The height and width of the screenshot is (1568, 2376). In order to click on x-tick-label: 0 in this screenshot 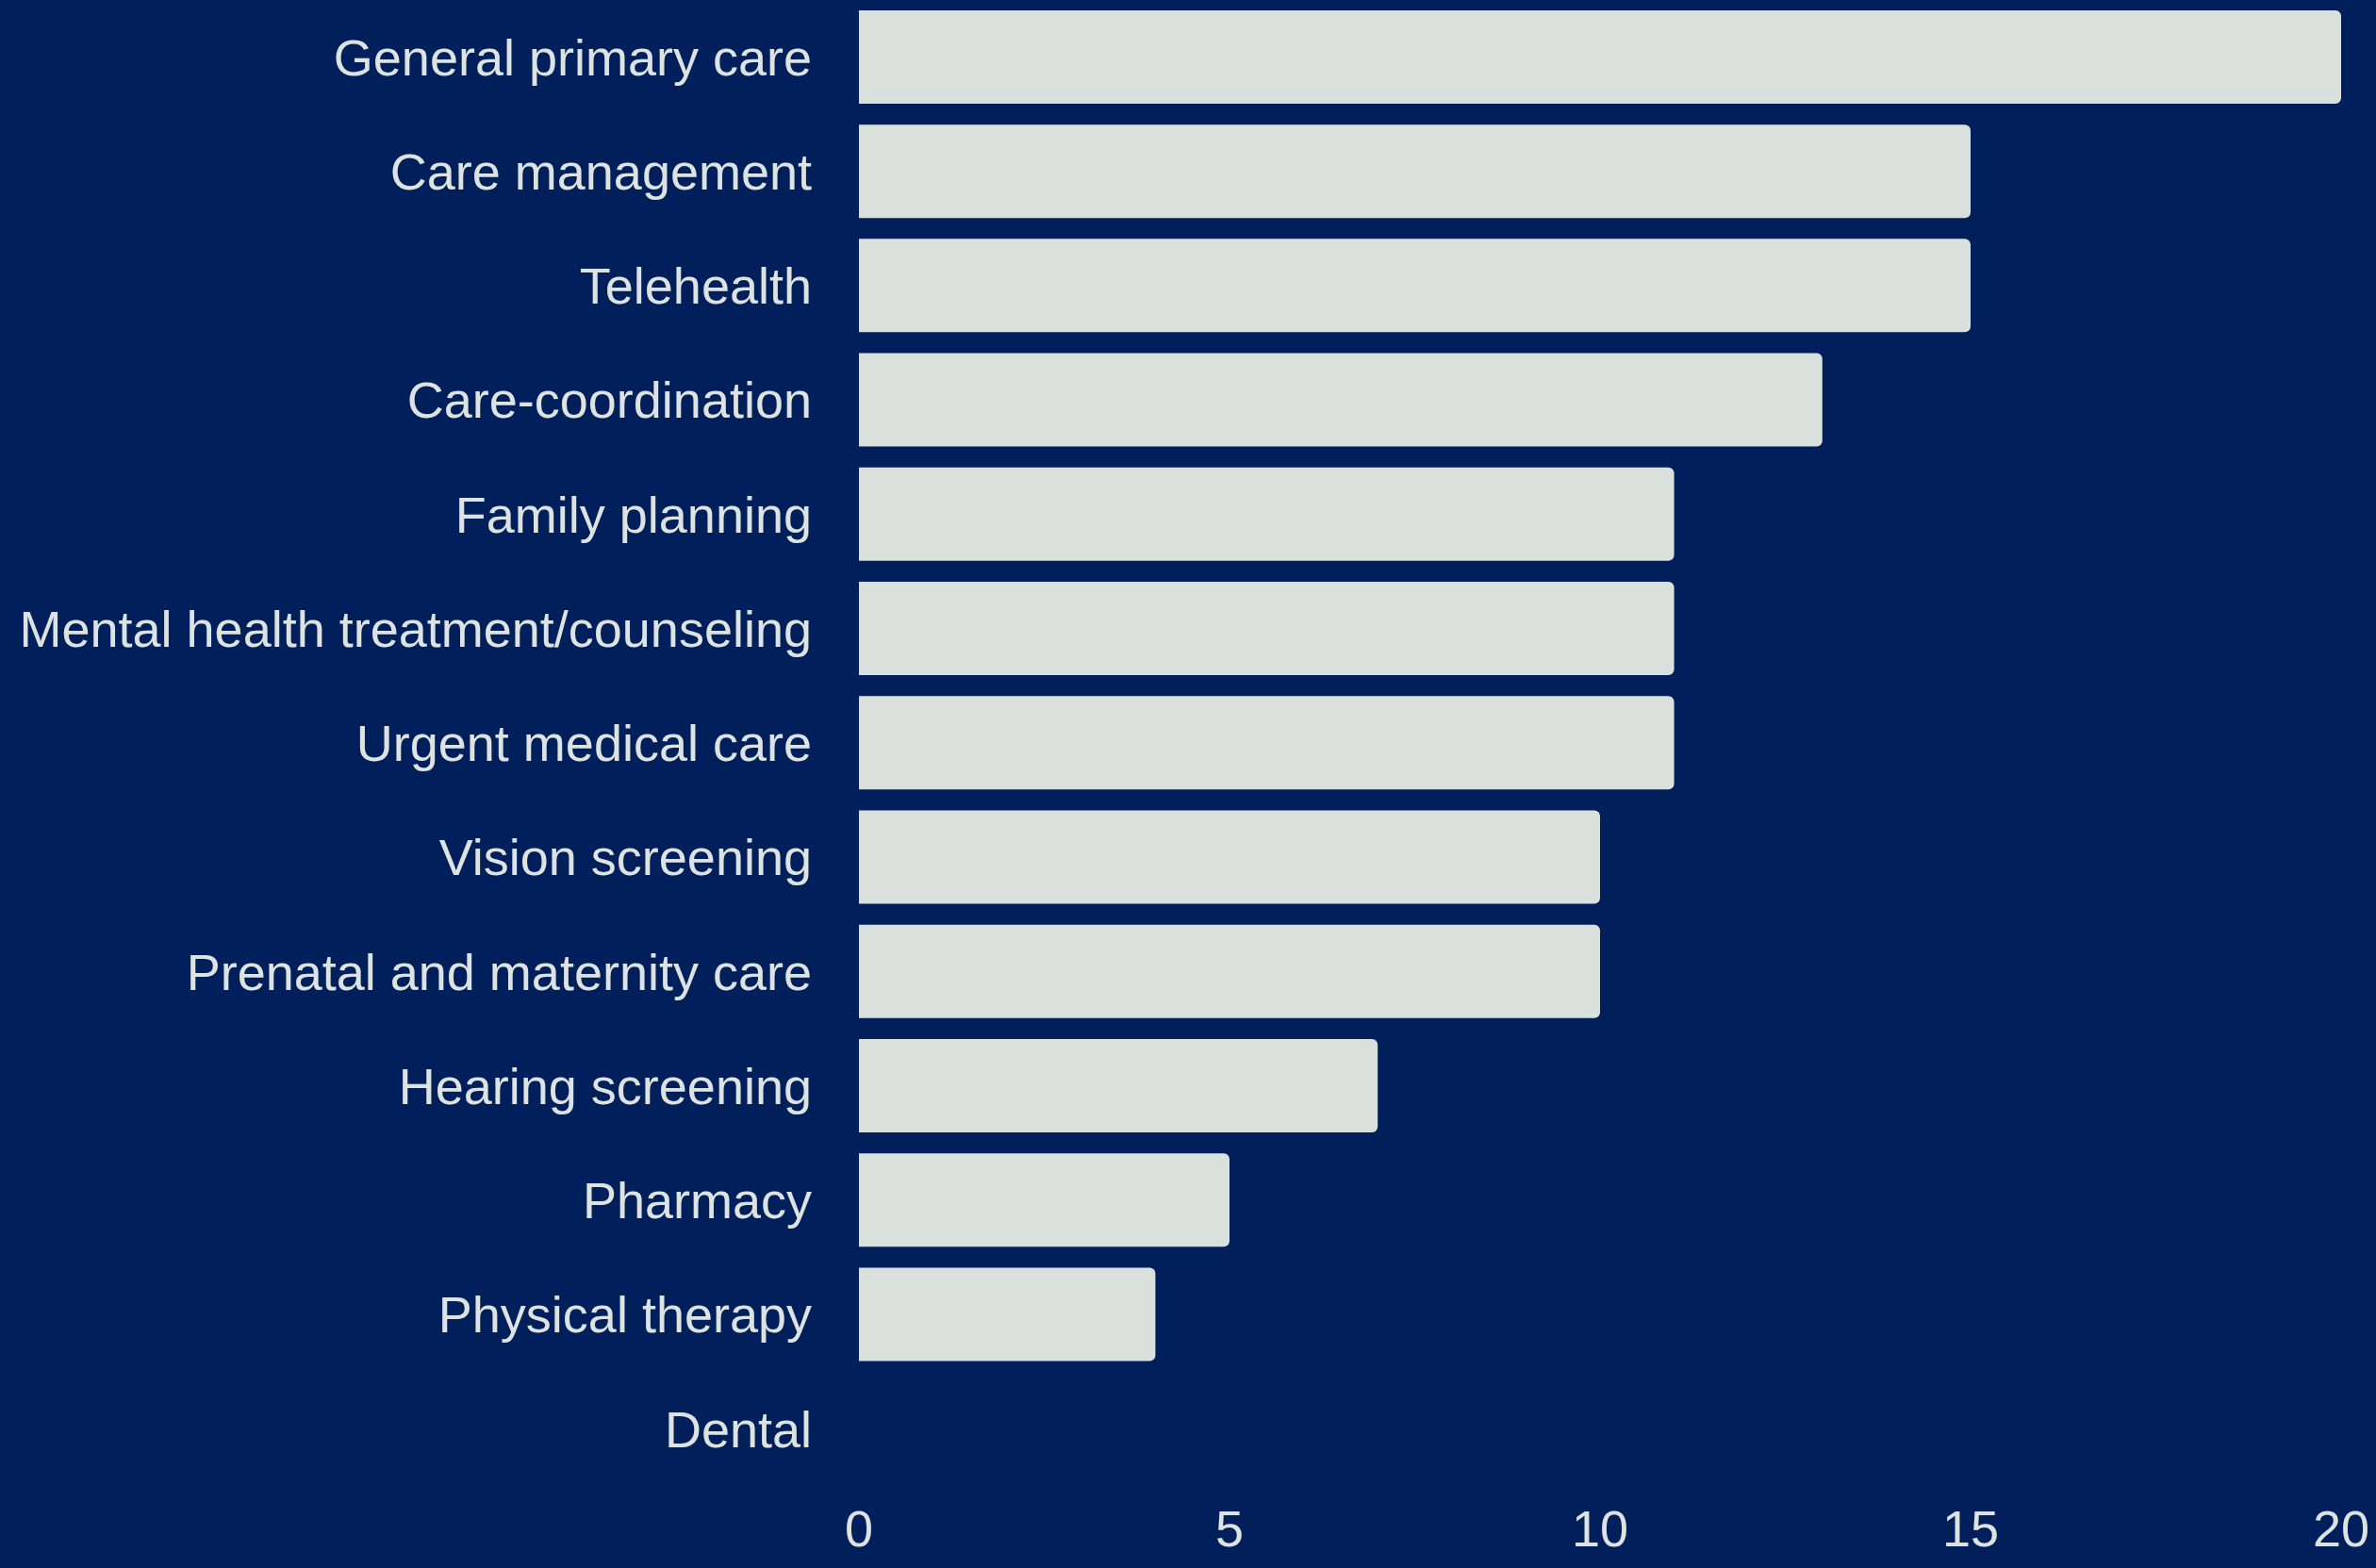, I will do `click(859, 1529)`.